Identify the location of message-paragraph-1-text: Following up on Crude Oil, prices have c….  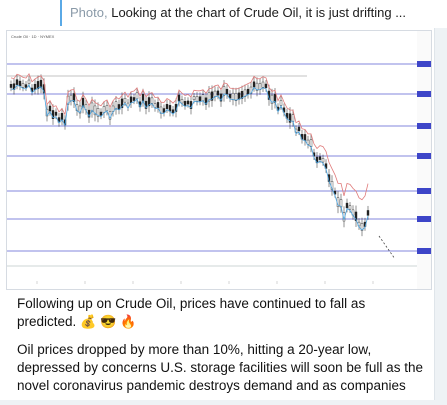
(191, 312).